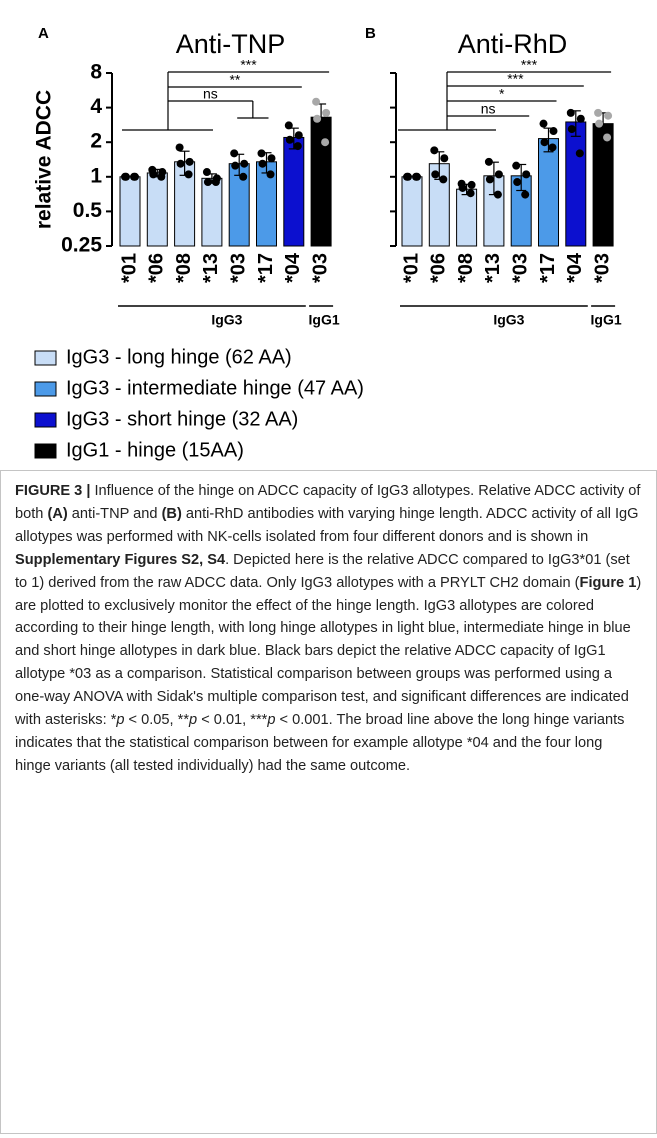 This screenshot has width=657, height=1138. I want to click on x-tick-label: *04, so click(575, 267).